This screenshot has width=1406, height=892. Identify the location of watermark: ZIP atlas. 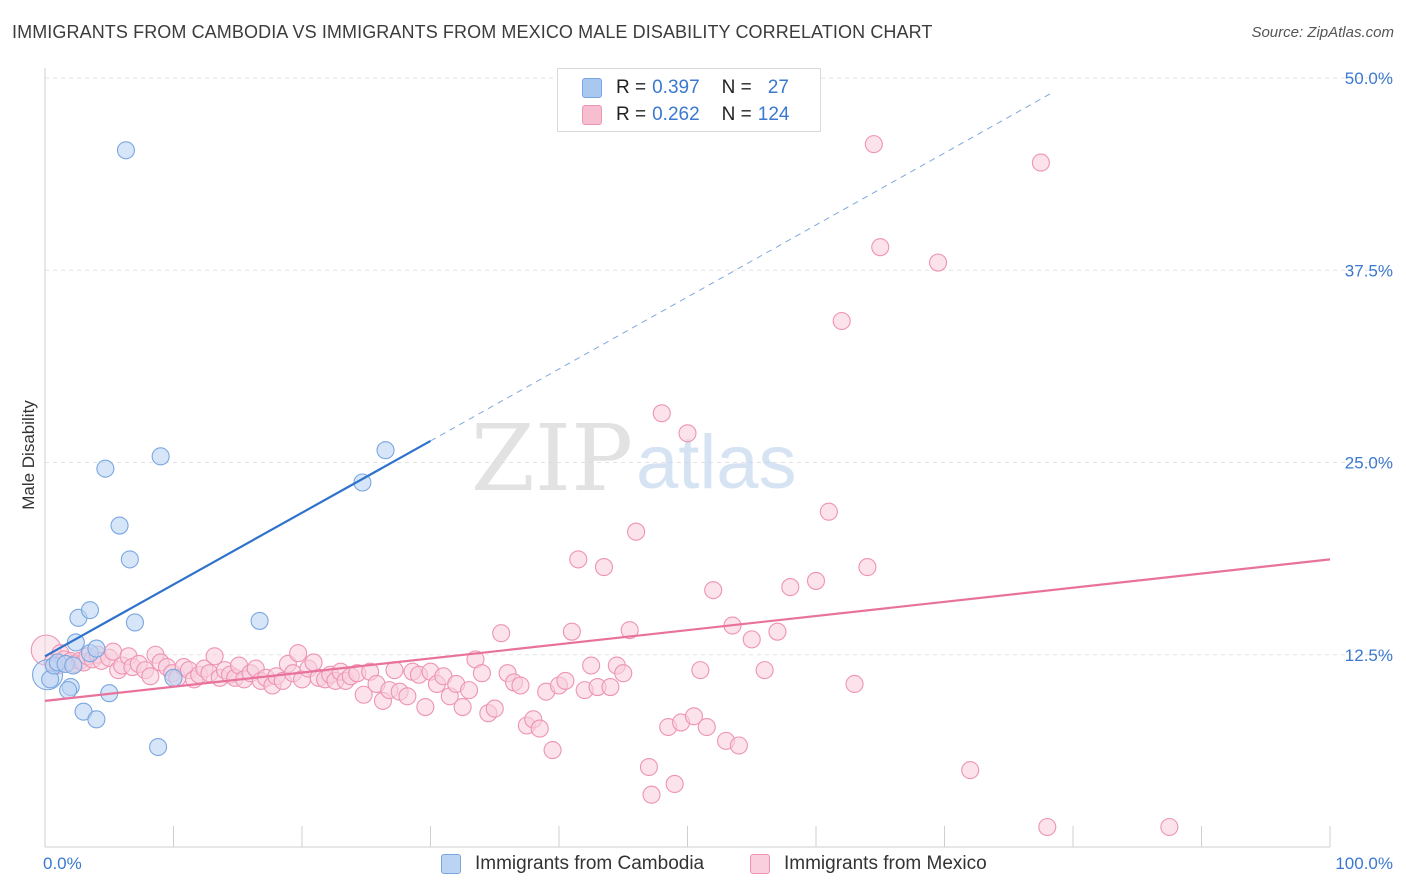
(634, 458).